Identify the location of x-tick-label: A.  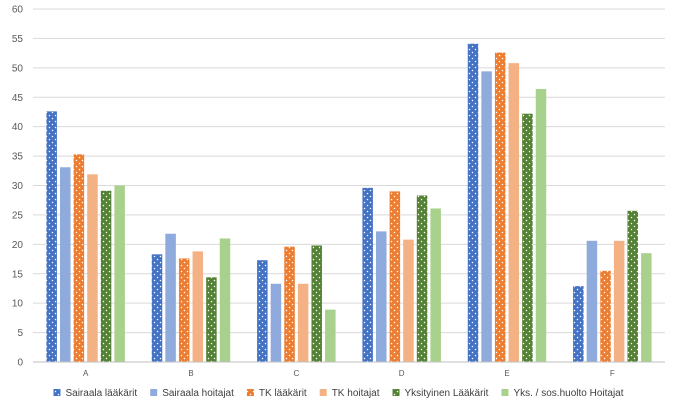
(86, 373).